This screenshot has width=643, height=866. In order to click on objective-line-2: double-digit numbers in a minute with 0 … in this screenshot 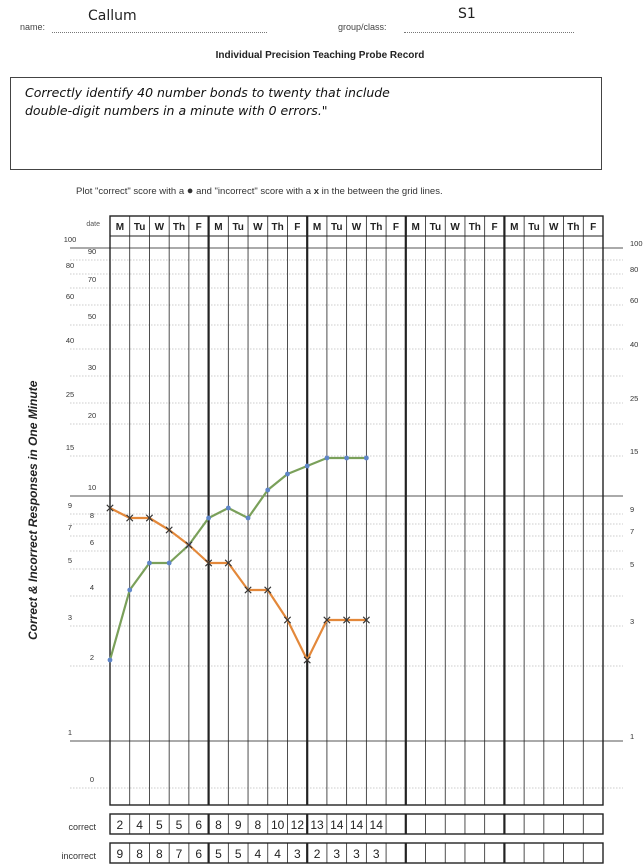, I will do `click(176, 110)`.